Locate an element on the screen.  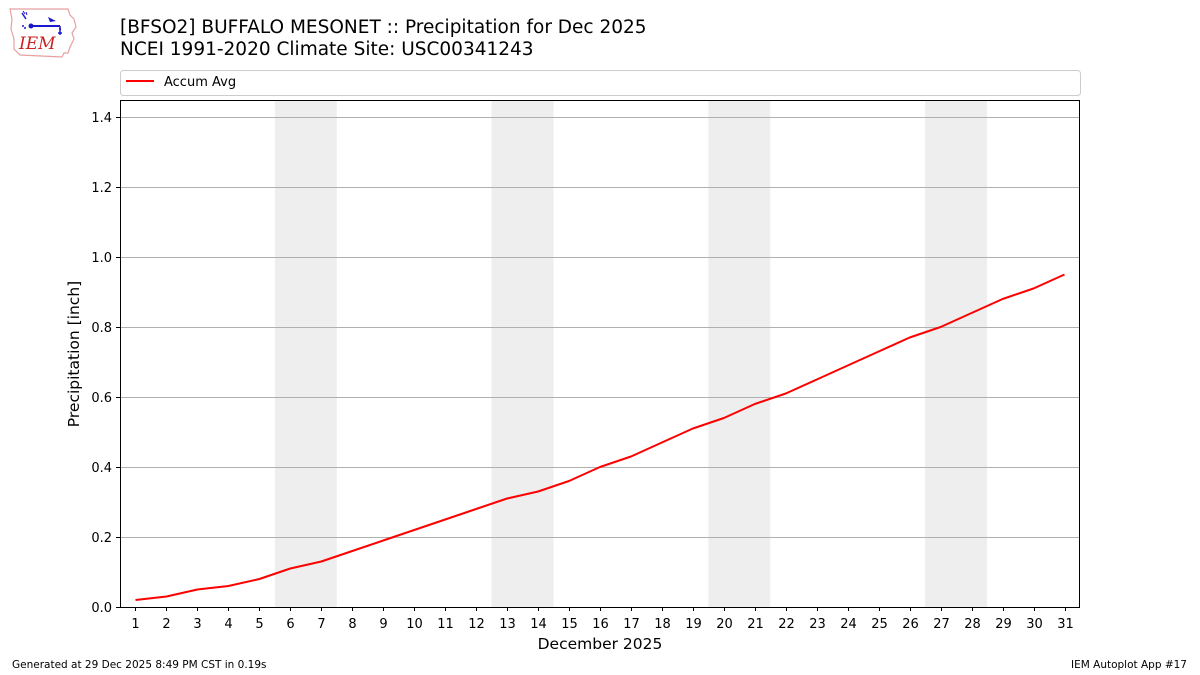
x-tick-label: 15 is located at coordinates (569, 624).